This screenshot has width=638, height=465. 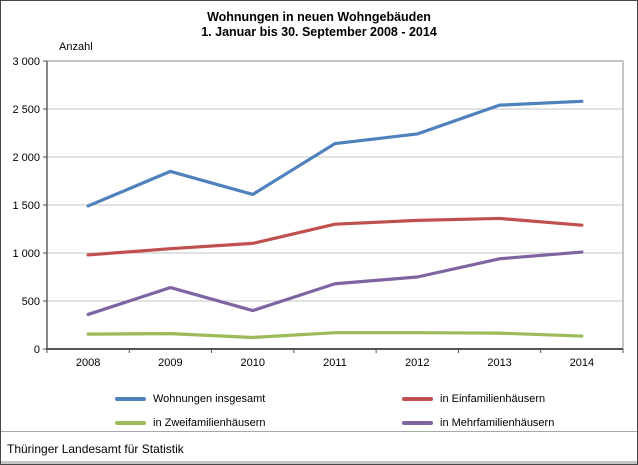 What do you see at coordinates (95, 449) in the screenshot?
I see `source-text: Thüringer Landesamt für Statistik` at bounding box center [95, 449].